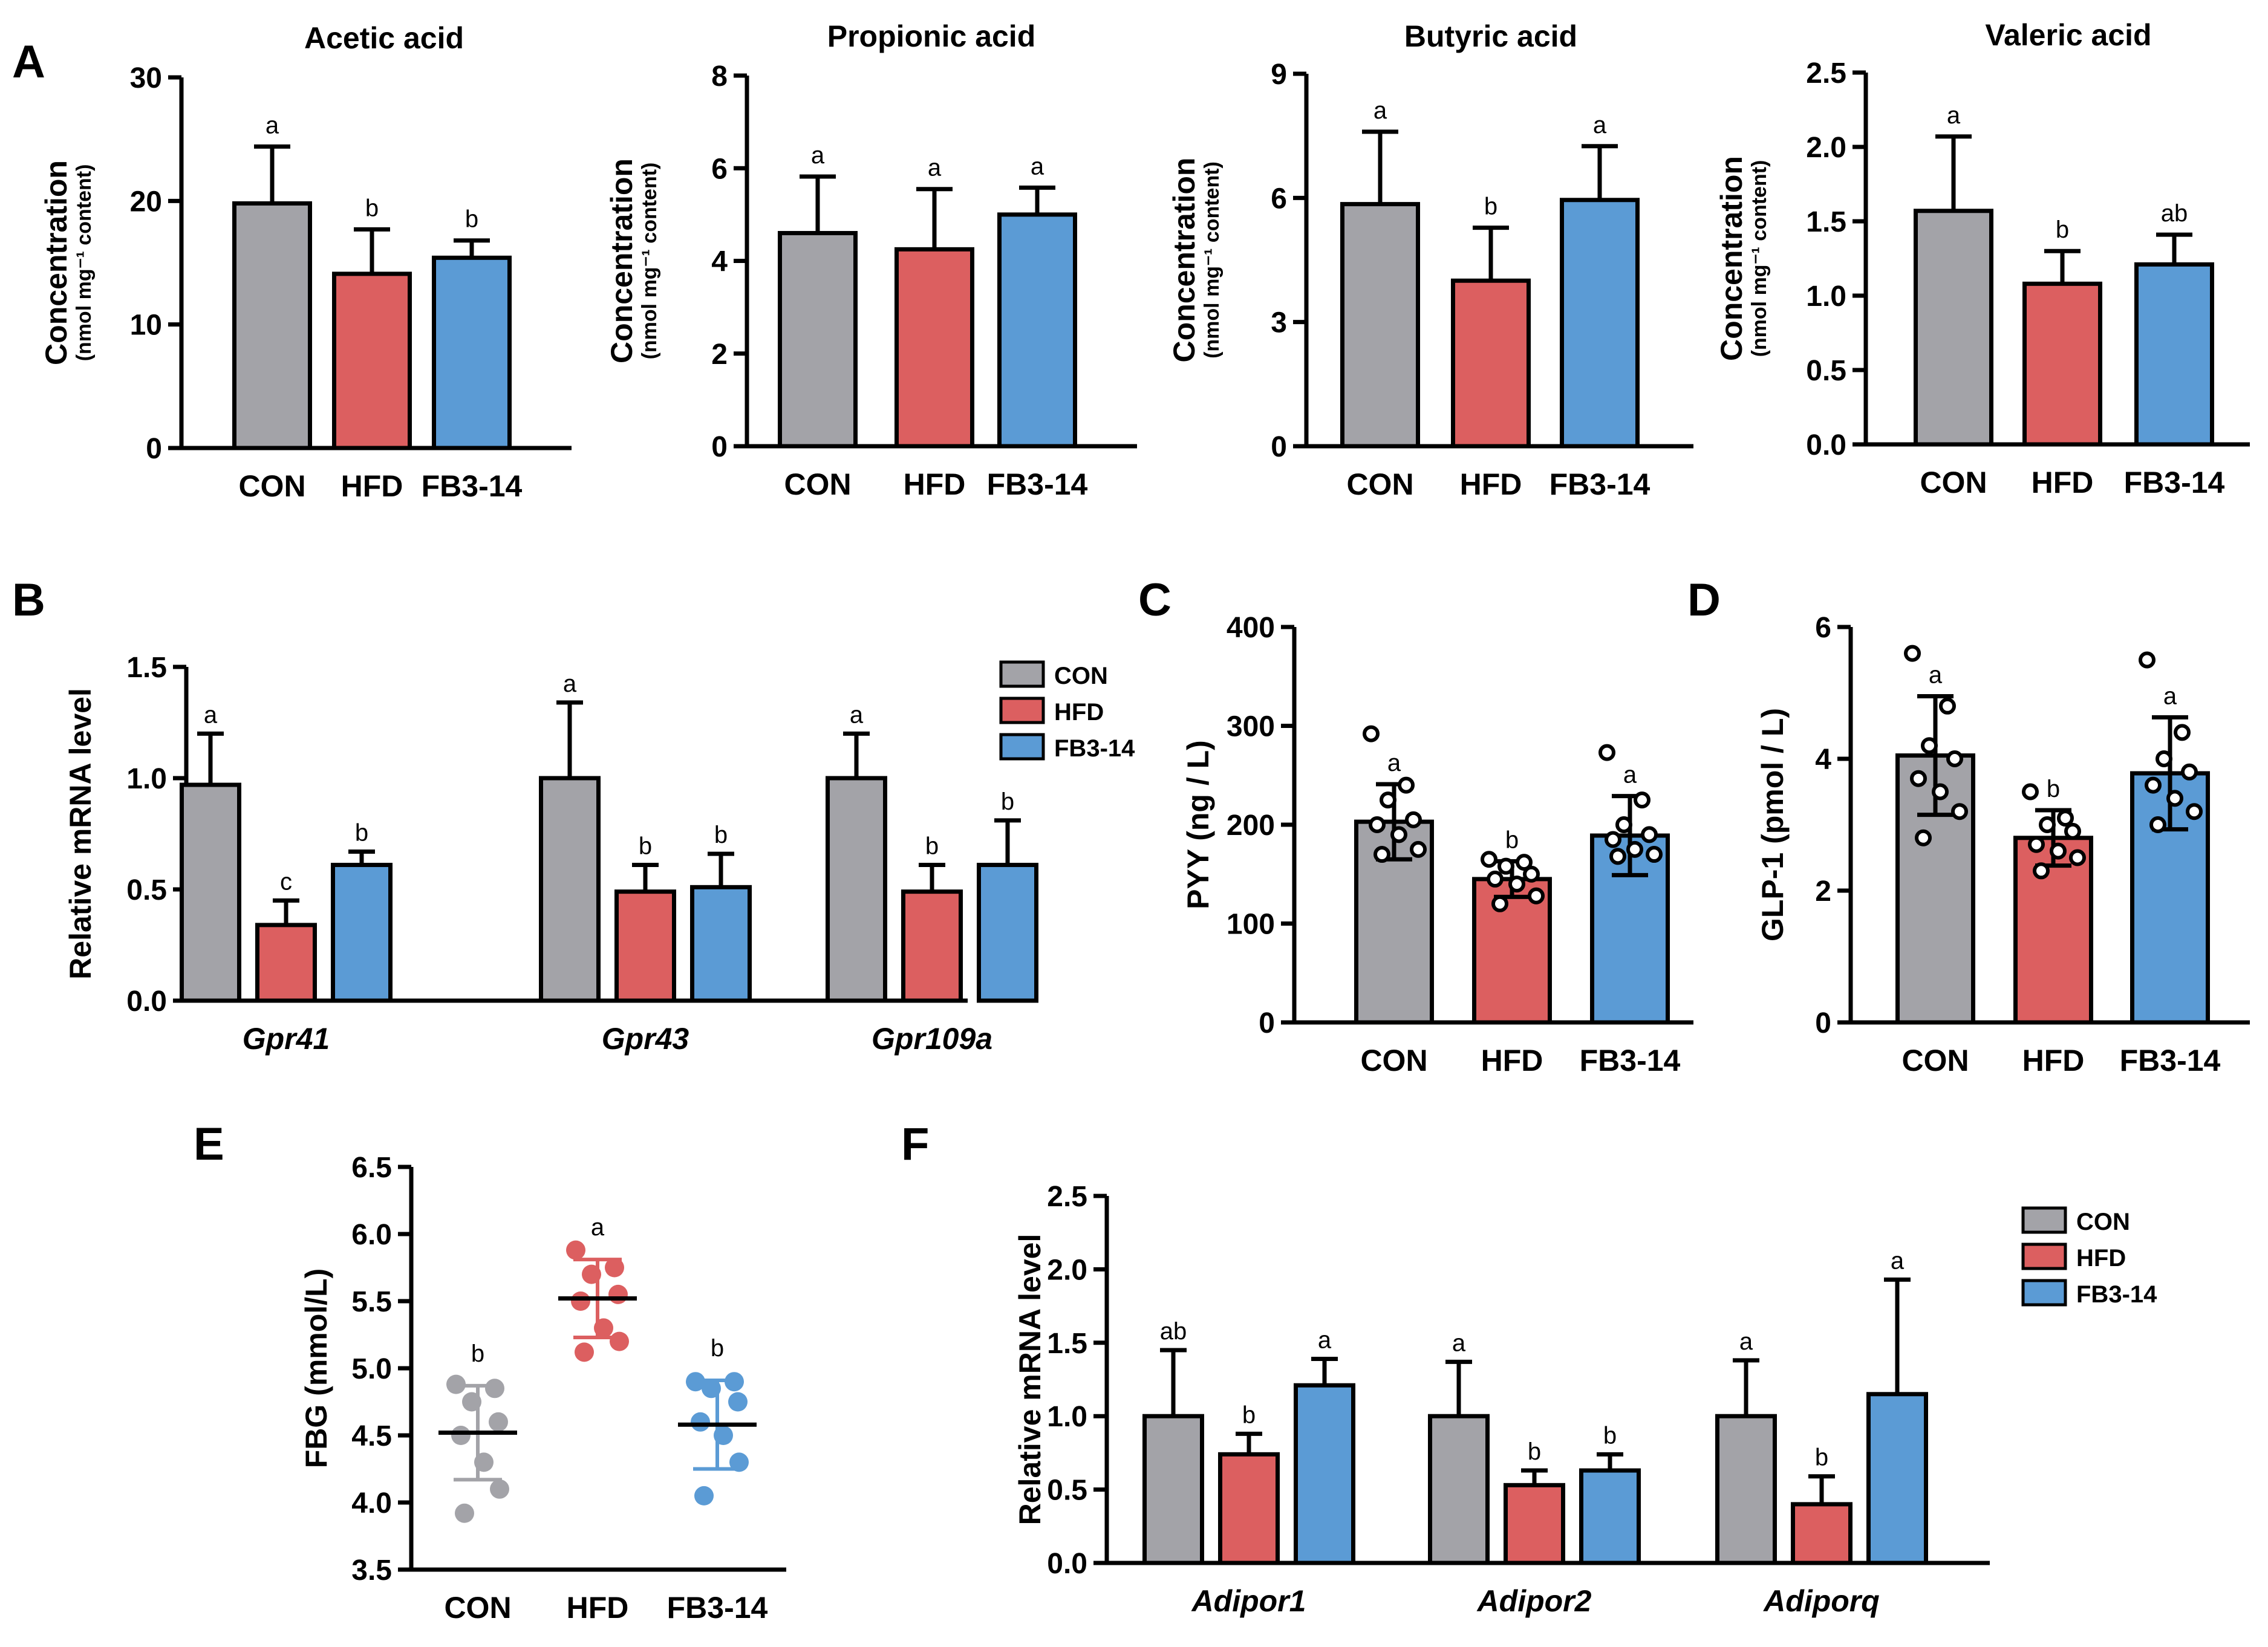  Describe the element at coordinates (1704, 600) in the screenshot. I see `panel-label-d: D` at that location.